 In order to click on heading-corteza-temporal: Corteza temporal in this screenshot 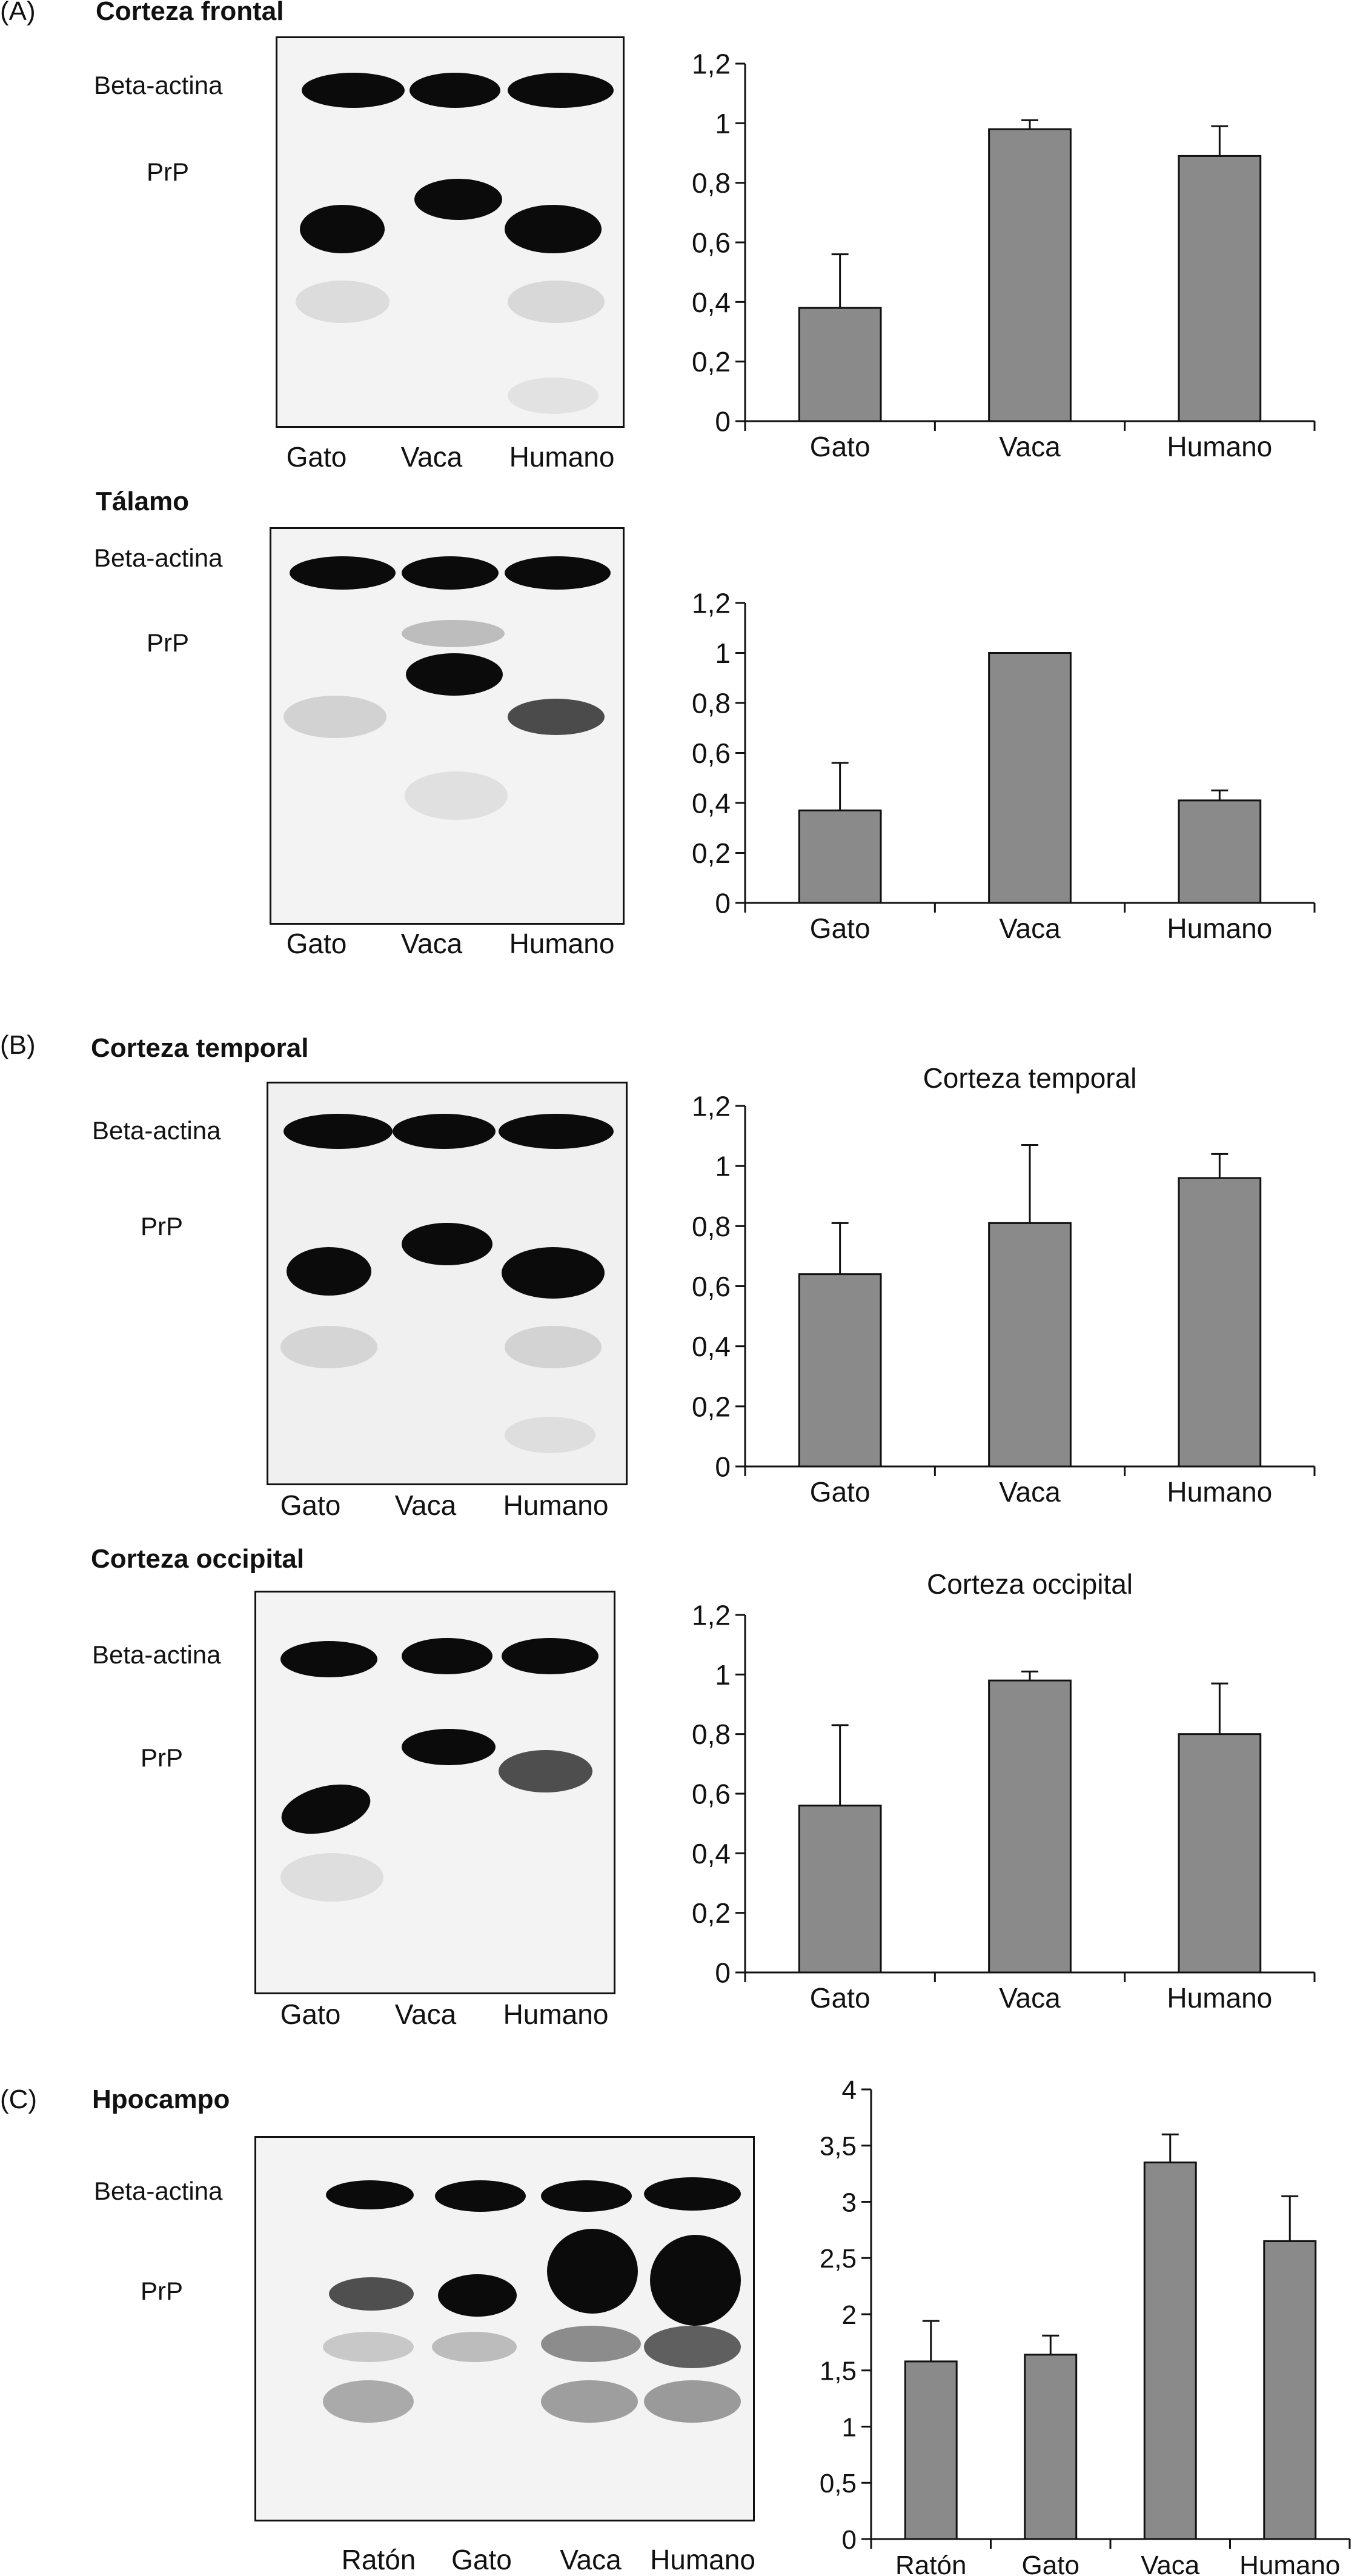, I will do `click(200, 1048)`.